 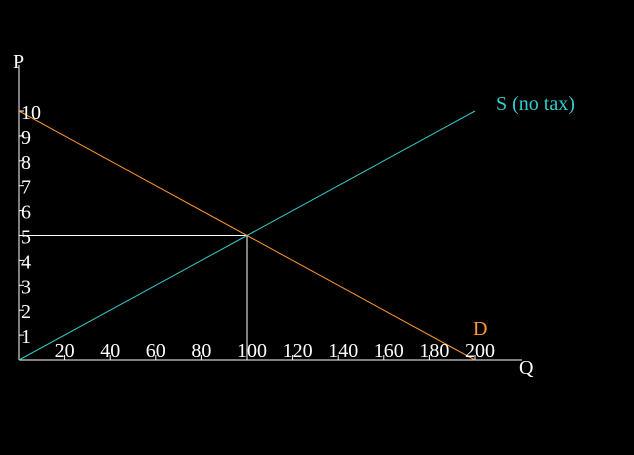 What do you see at coordinates (26, 337) in the screenshot?
I see `y-tick-label-1: 1` at bounding box center [26, 337].